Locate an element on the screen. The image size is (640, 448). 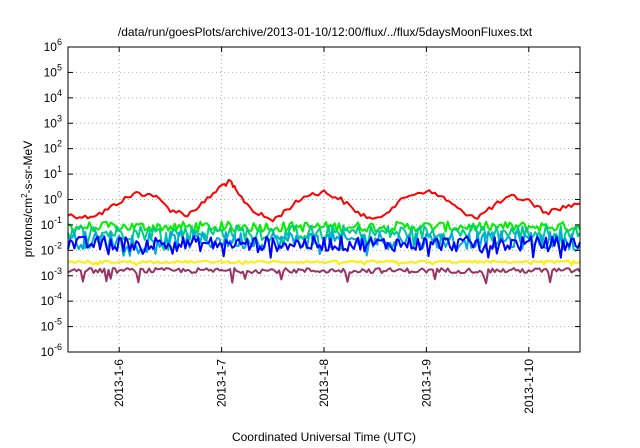
y-tick-label: 10⁶ is located at coordinates (53, 45).